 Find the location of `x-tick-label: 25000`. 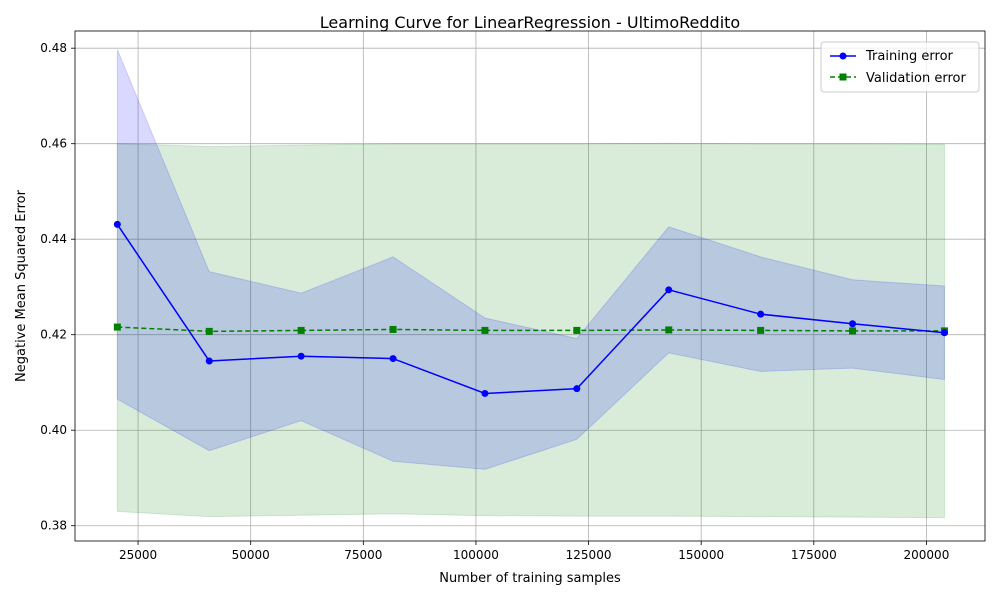

x-tick-label: 25000 is located at coordinates (138, 555).